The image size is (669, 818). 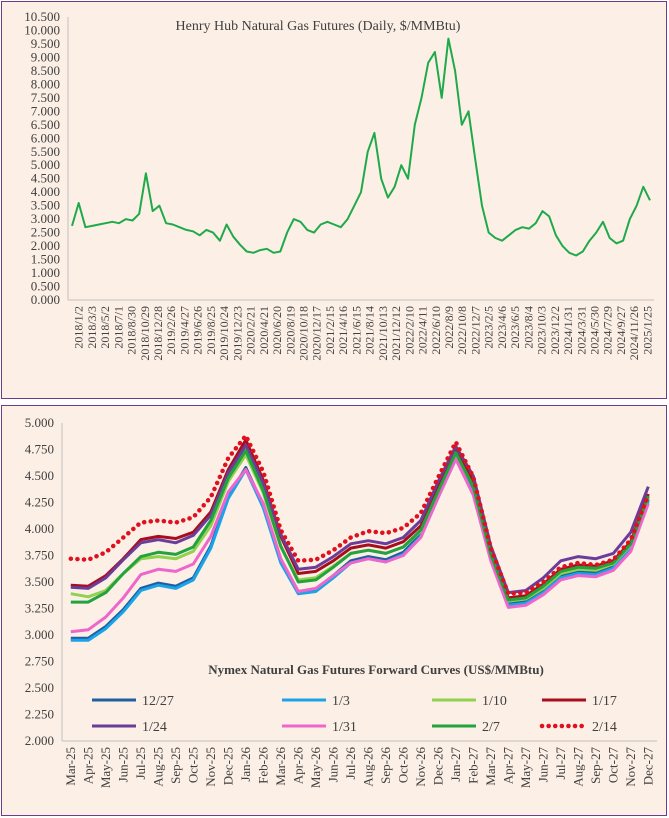 What do you see at coordinates (634, 333) in the screenshot?
I see `x-tick-label: 2024/11/26` at bounding box center [634, 333].